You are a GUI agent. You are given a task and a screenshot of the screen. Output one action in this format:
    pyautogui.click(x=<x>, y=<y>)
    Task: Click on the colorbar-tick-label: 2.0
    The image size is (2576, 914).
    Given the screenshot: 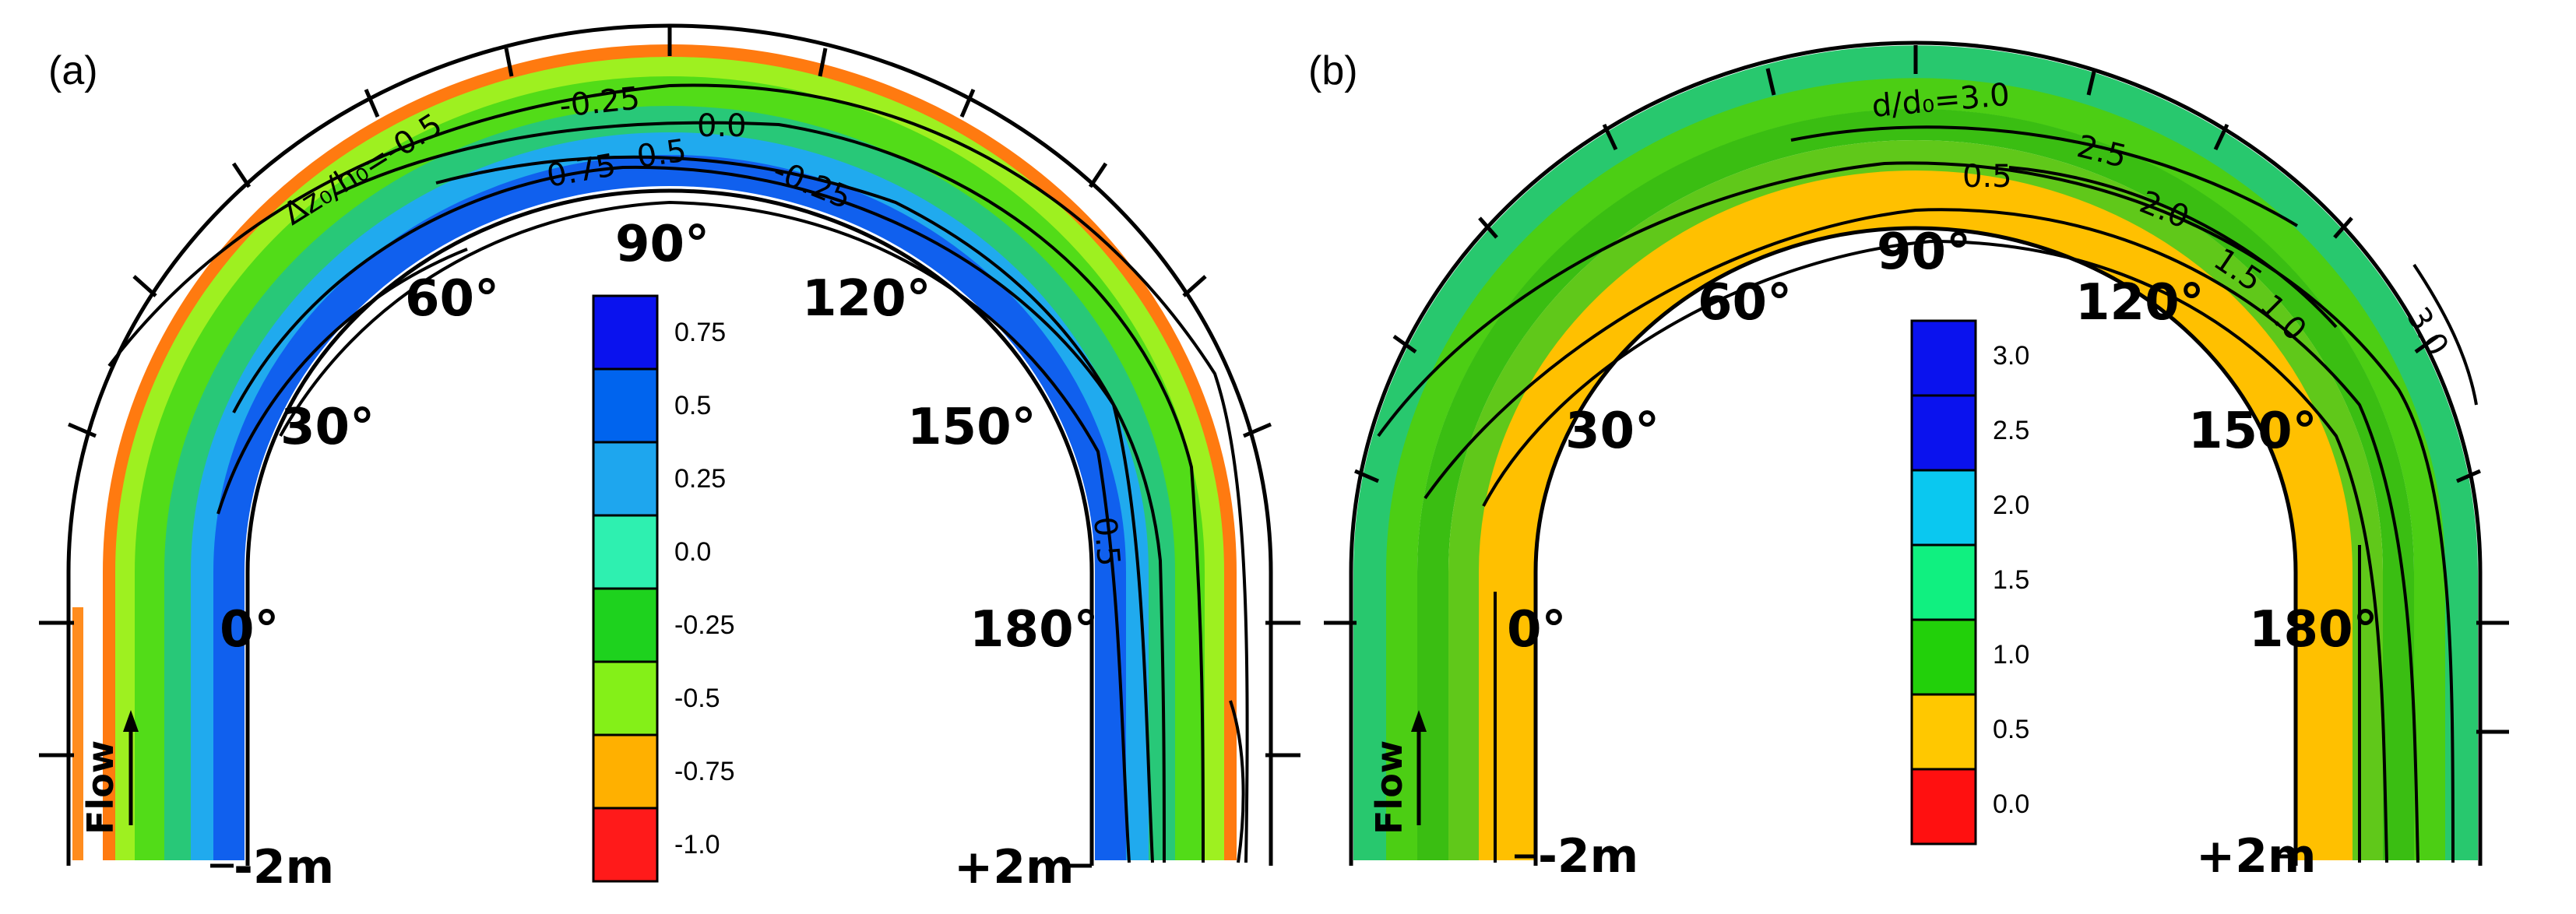 What is the action you would take?
    pyautogui.click(x=2011, y=505)
    